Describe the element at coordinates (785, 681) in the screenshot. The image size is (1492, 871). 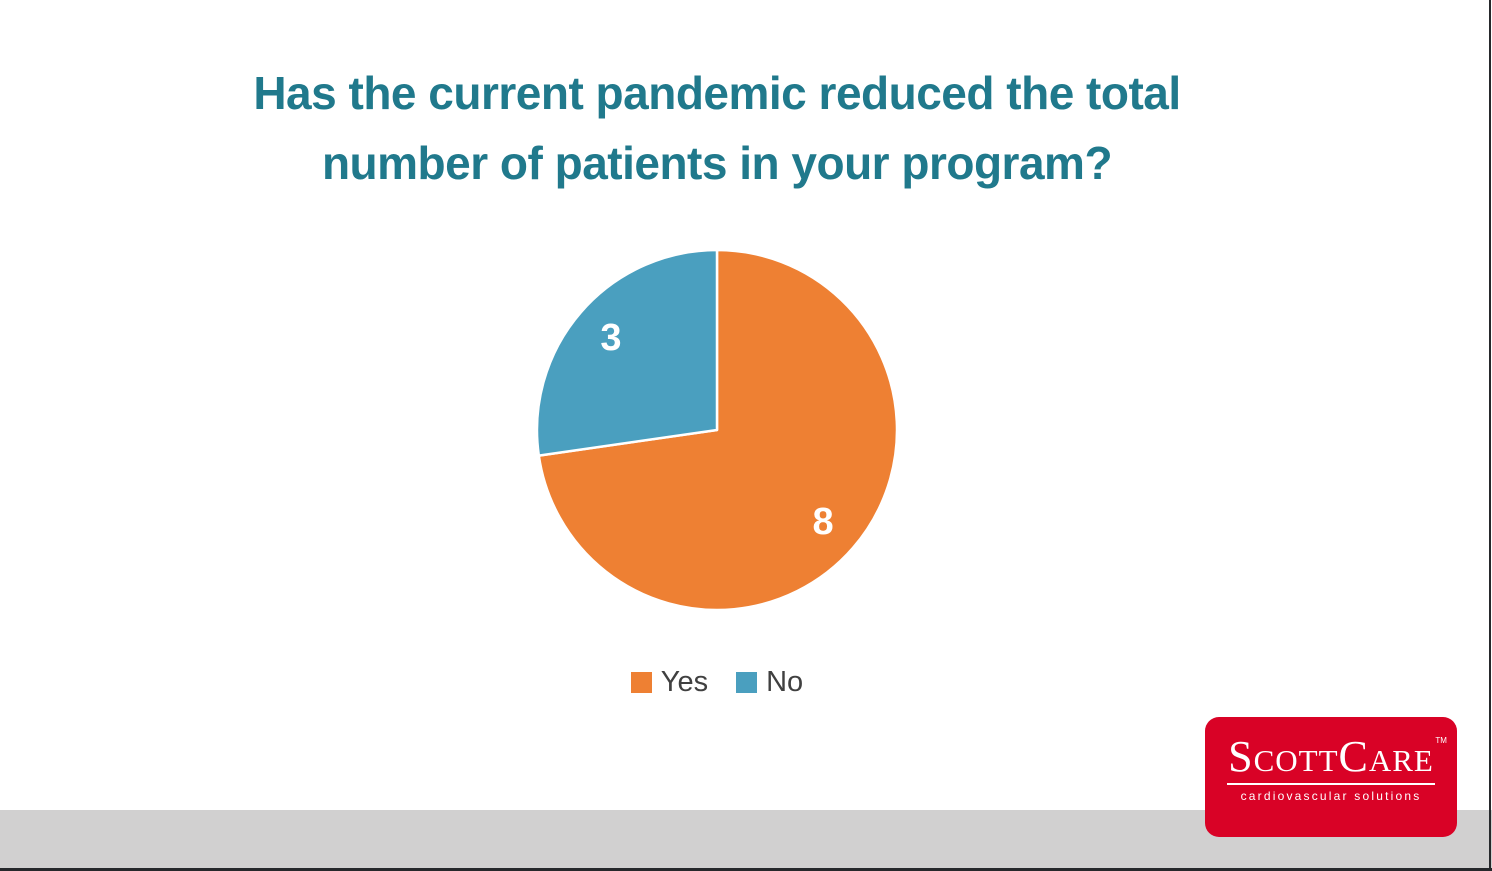
I see `legend-label-no: No` at that location.